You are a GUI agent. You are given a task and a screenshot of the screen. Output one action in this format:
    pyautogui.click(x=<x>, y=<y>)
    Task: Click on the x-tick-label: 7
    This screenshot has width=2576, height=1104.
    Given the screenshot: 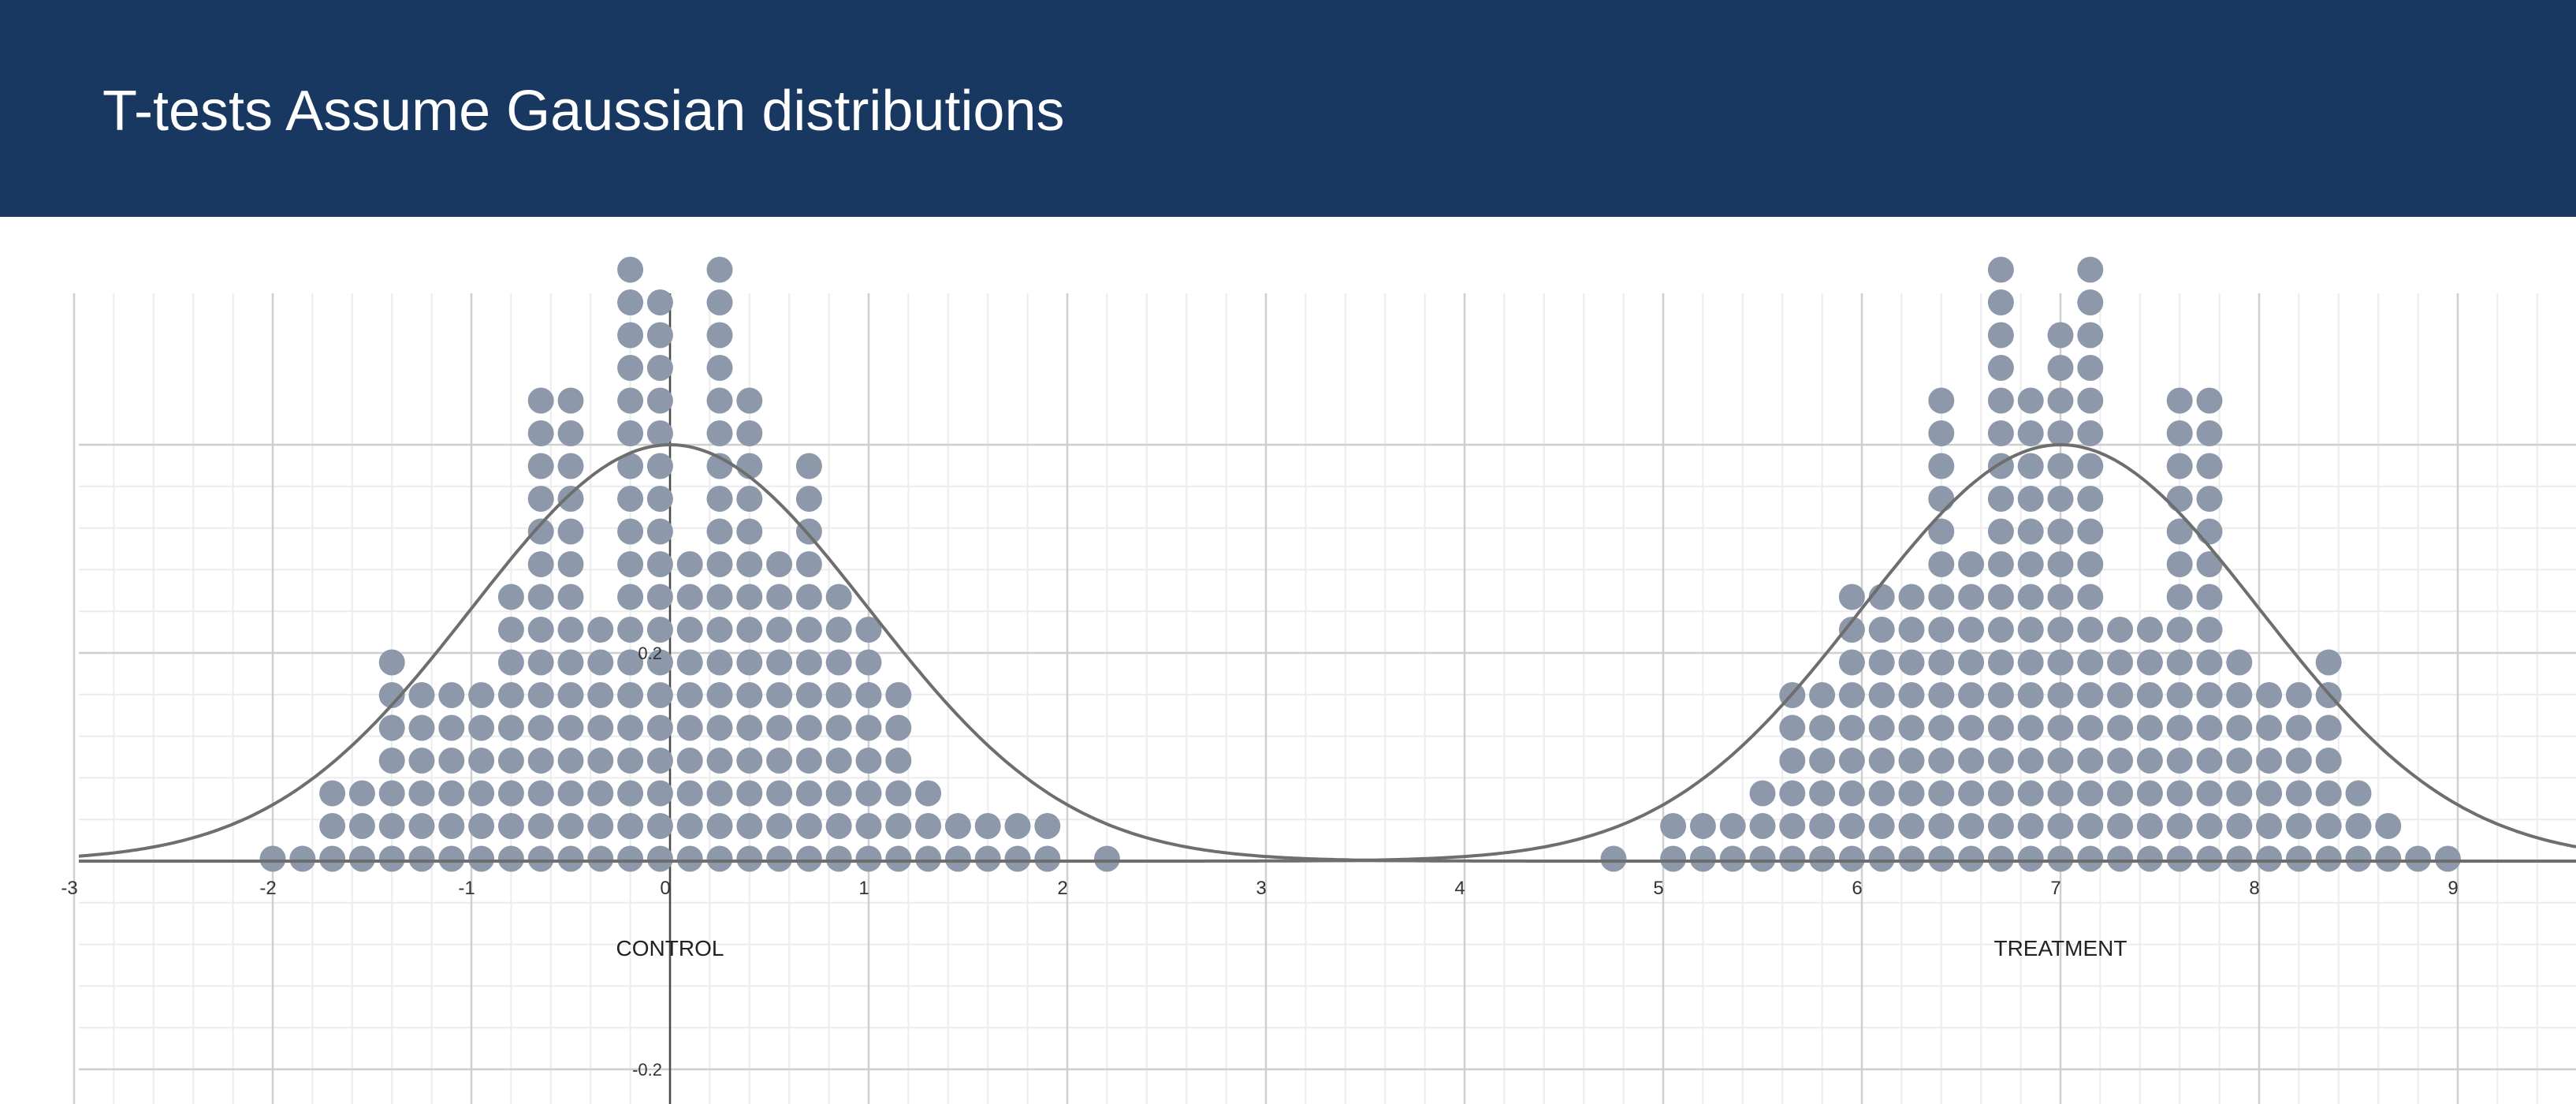 What is the action you would take?
    pyautogui.click(x=2055, y=889)
    